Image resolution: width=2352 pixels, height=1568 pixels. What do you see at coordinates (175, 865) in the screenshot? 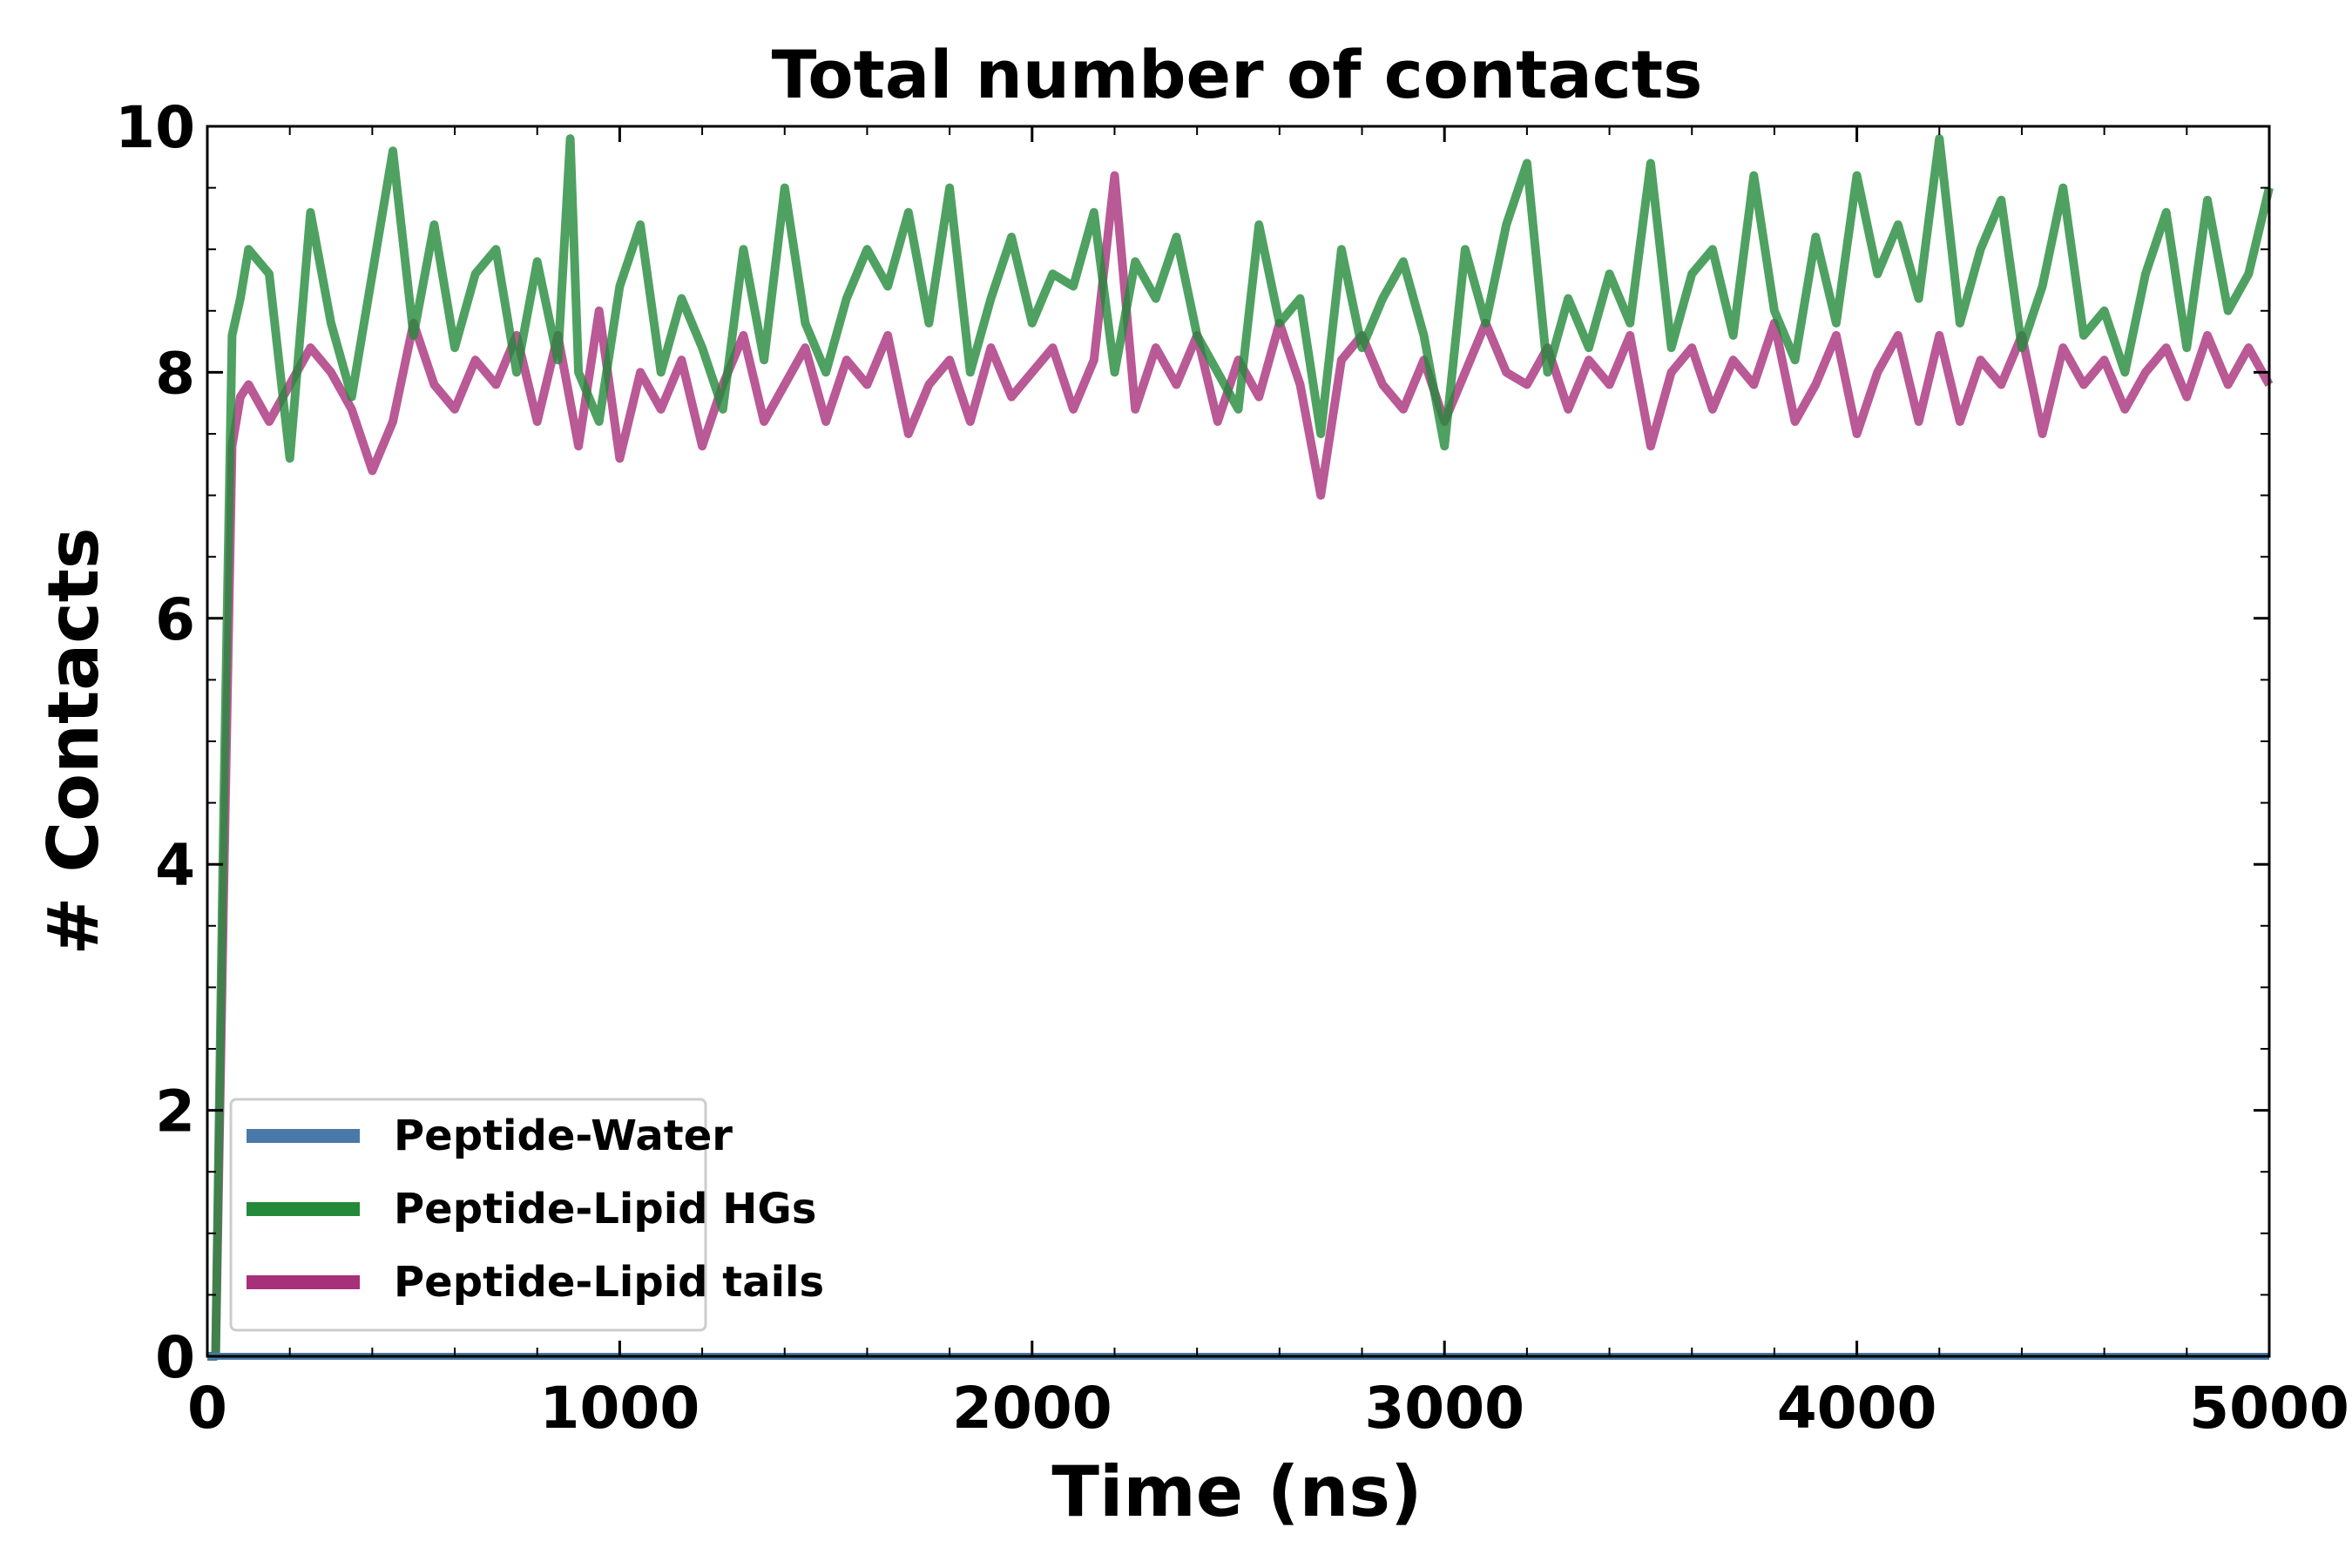
I see `y-tick-label: 4` at bounding box center [175, 865].